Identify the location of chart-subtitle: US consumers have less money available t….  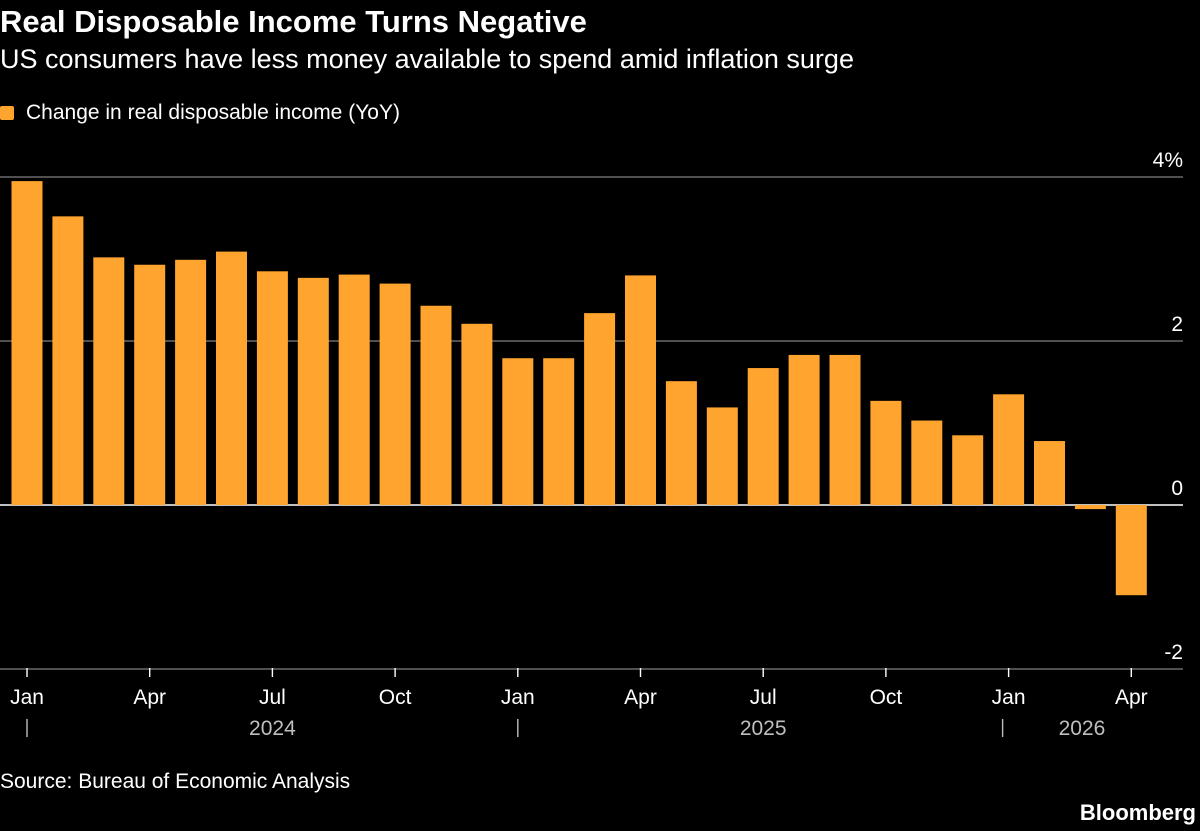
(427, 59).